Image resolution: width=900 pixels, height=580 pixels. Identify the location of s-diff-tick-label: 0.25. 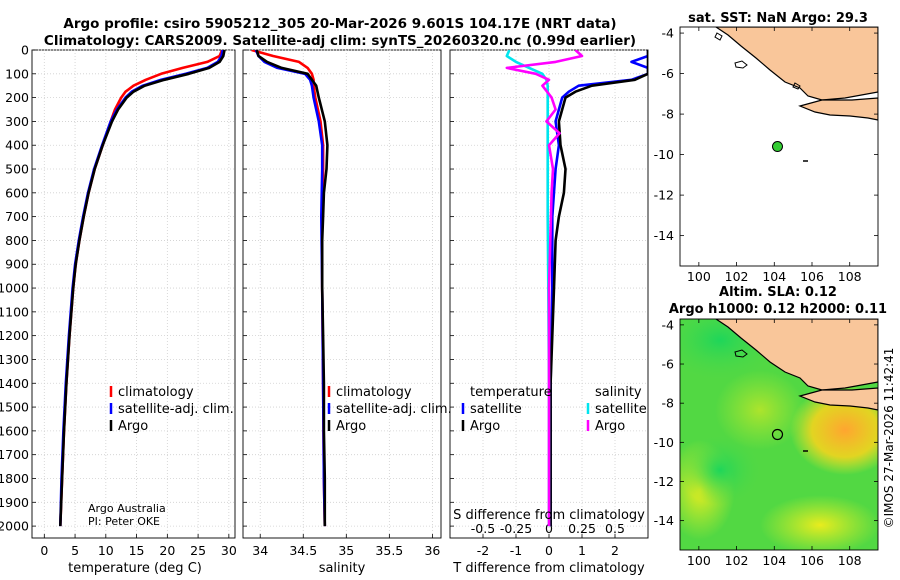
(582, 528).